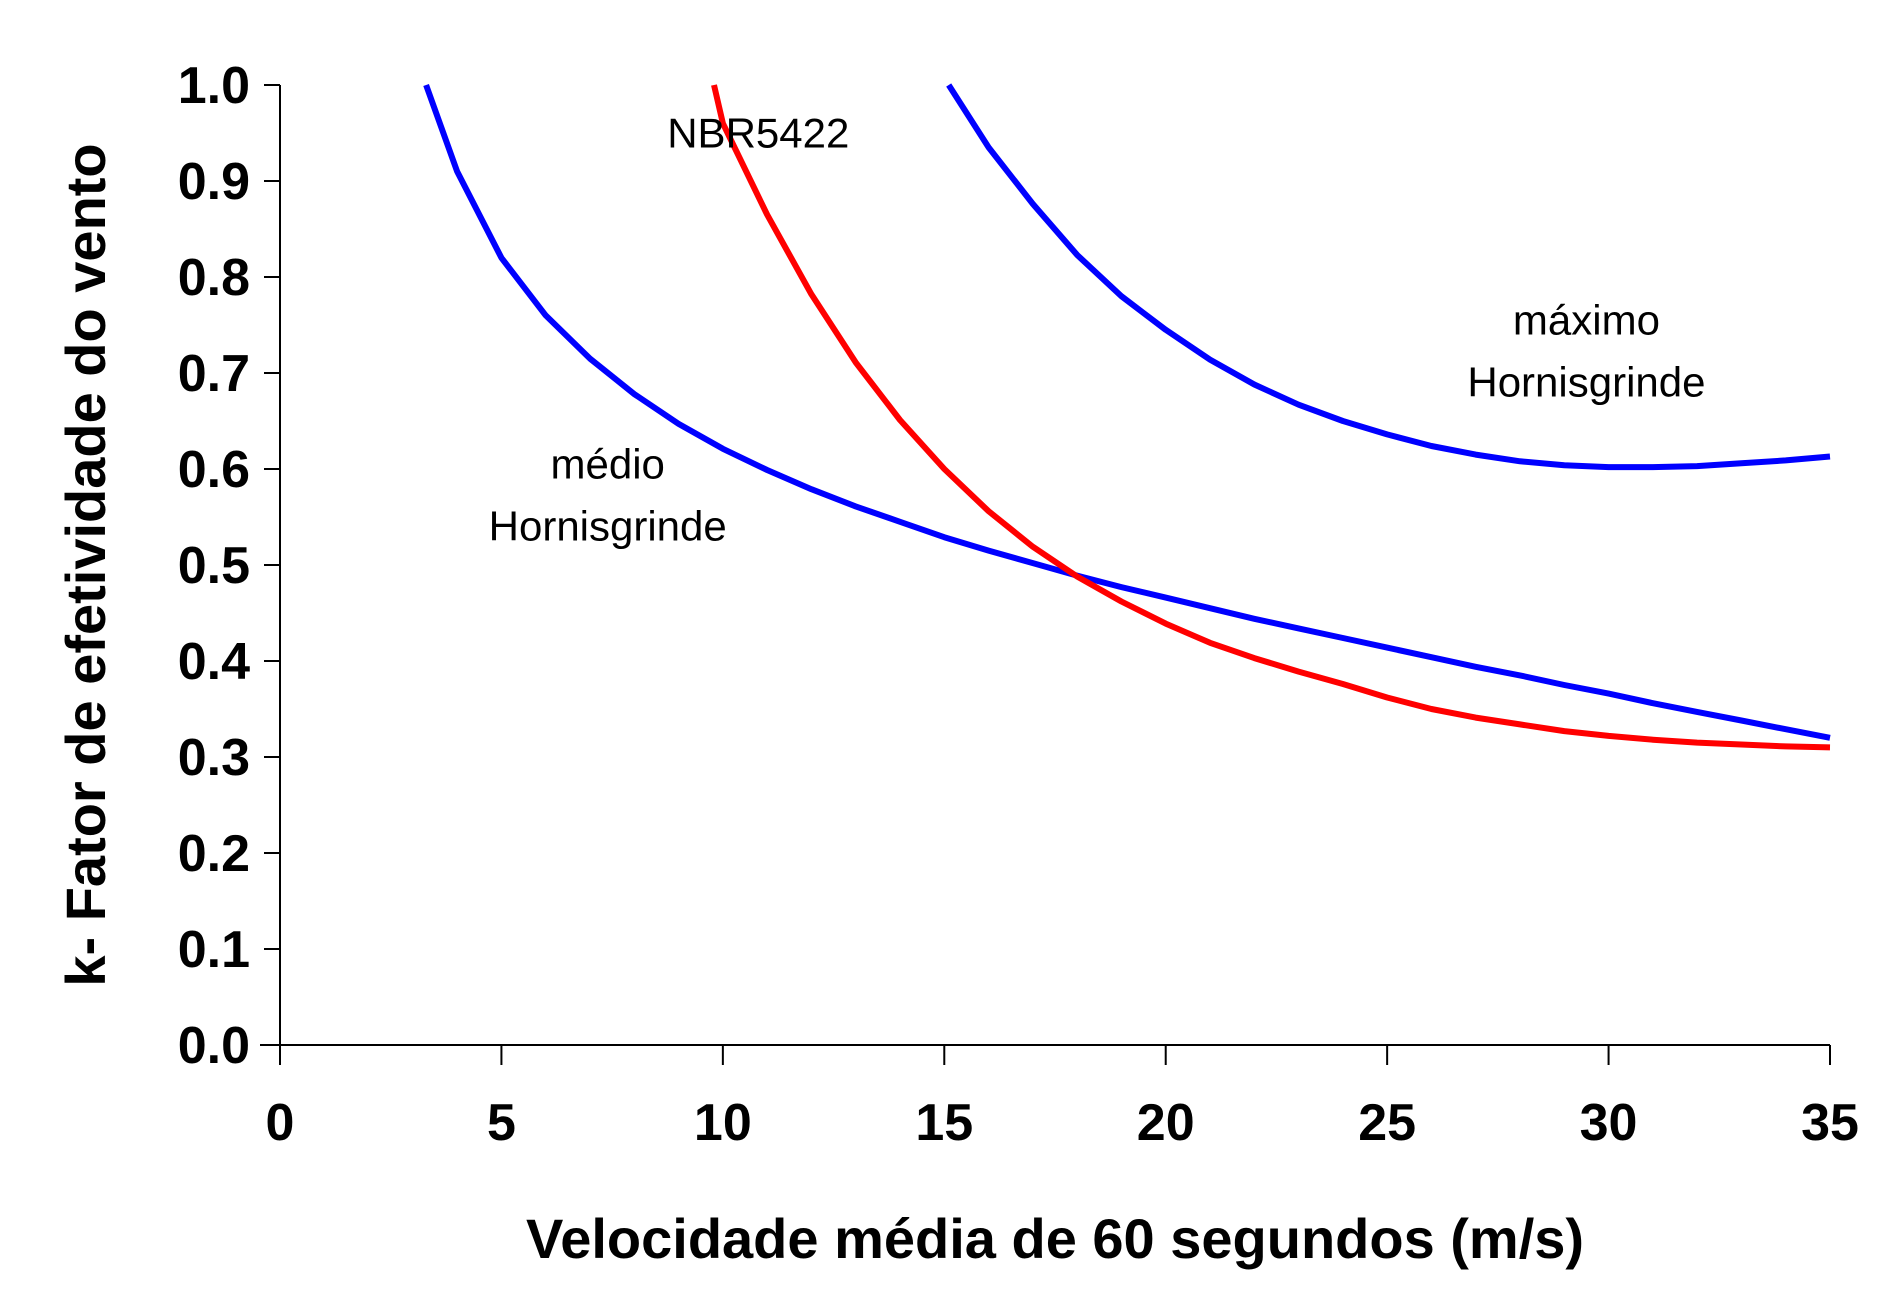  I want to click on y-tick-label: 0.1, so click(214, 950).